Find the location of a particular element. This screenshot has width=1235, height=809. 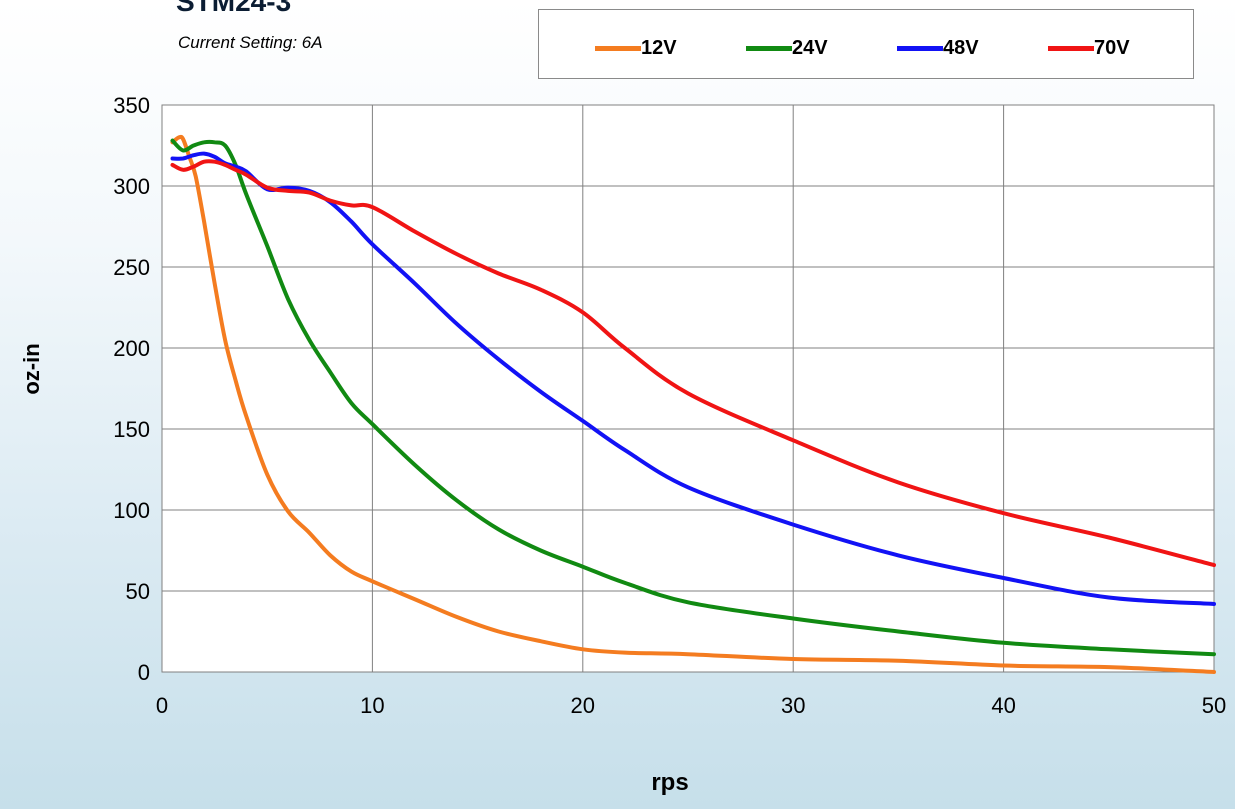

x-tick-label: 10 is located at coordinates (372, 705).